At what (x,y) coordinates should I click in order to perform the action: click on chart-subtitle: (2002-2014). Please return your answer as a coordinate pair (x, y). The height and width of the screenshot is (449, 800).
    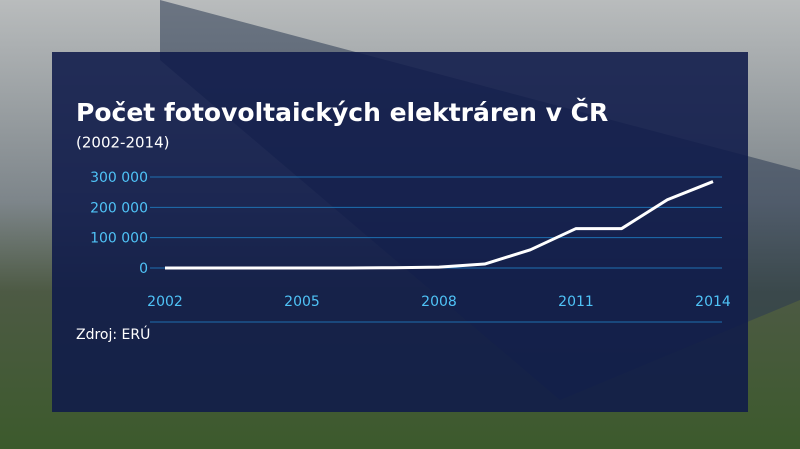
    Looking at the image, I should click on (122, 143).